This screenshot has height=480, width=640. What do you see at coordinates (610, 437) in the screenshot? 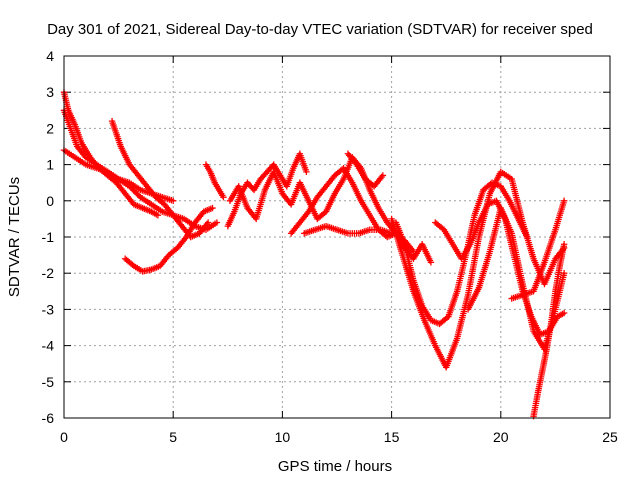
I see `x-tick-label: 25` at bounding box center [610, 437].